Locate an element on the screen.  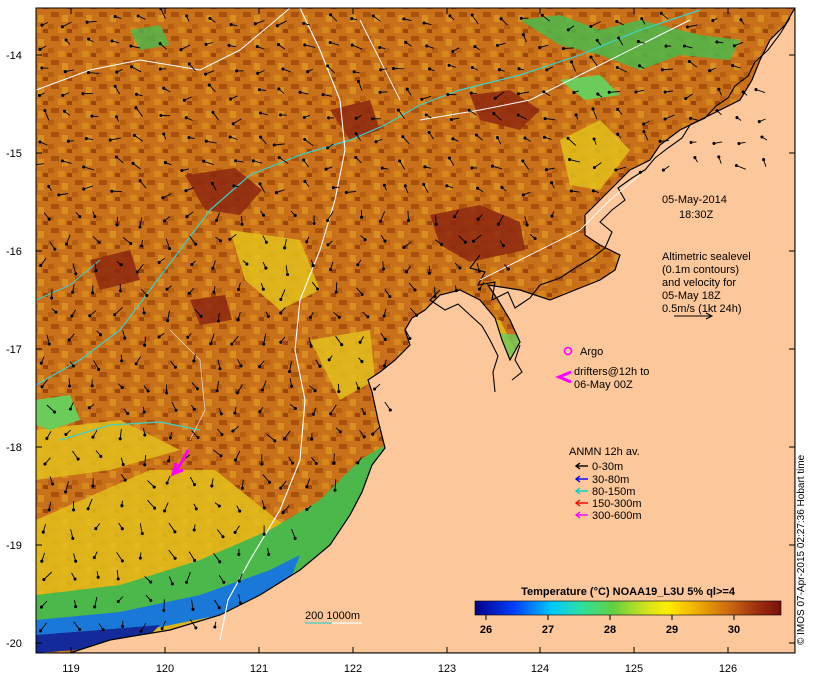
lon-tick-label: 124 is located at coordinates (540, 669).